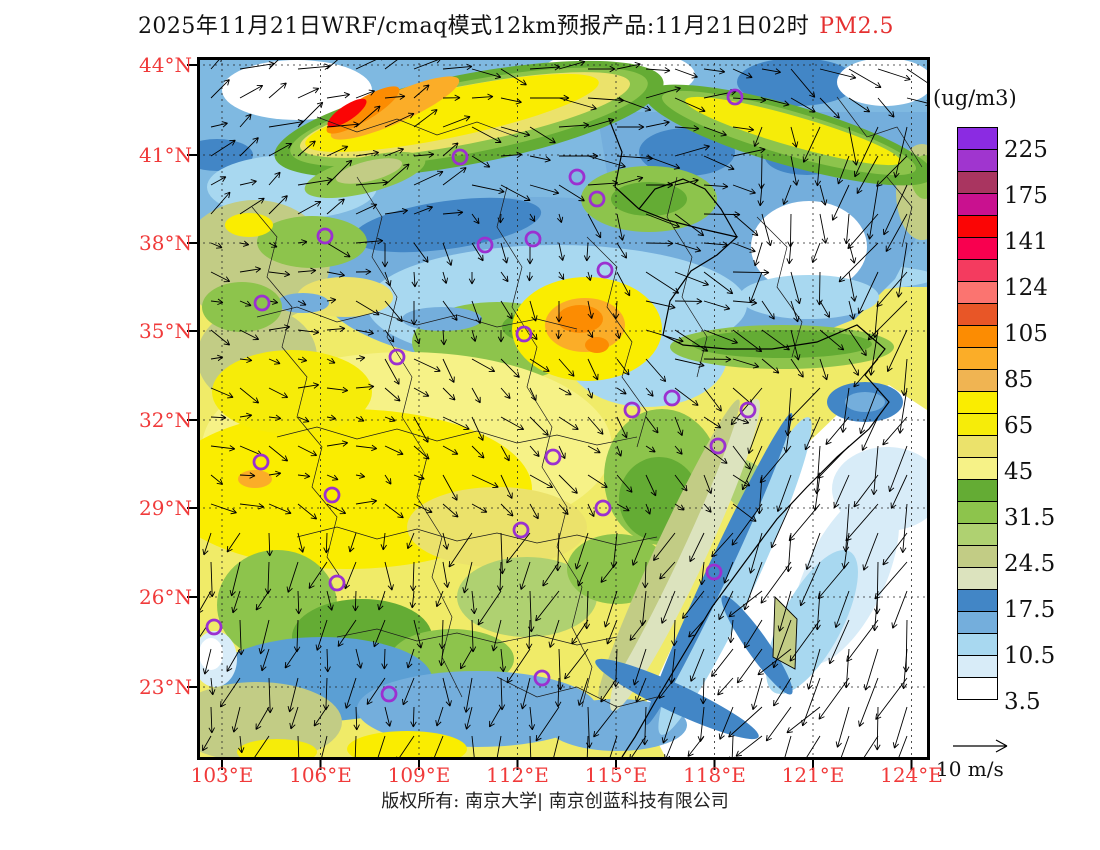 The image size is (1100, 850). What do you see at coordinates (165, 65) in the screenshot?
I see `lat-axis-label: 44°N` at bounding box center [165, 65].